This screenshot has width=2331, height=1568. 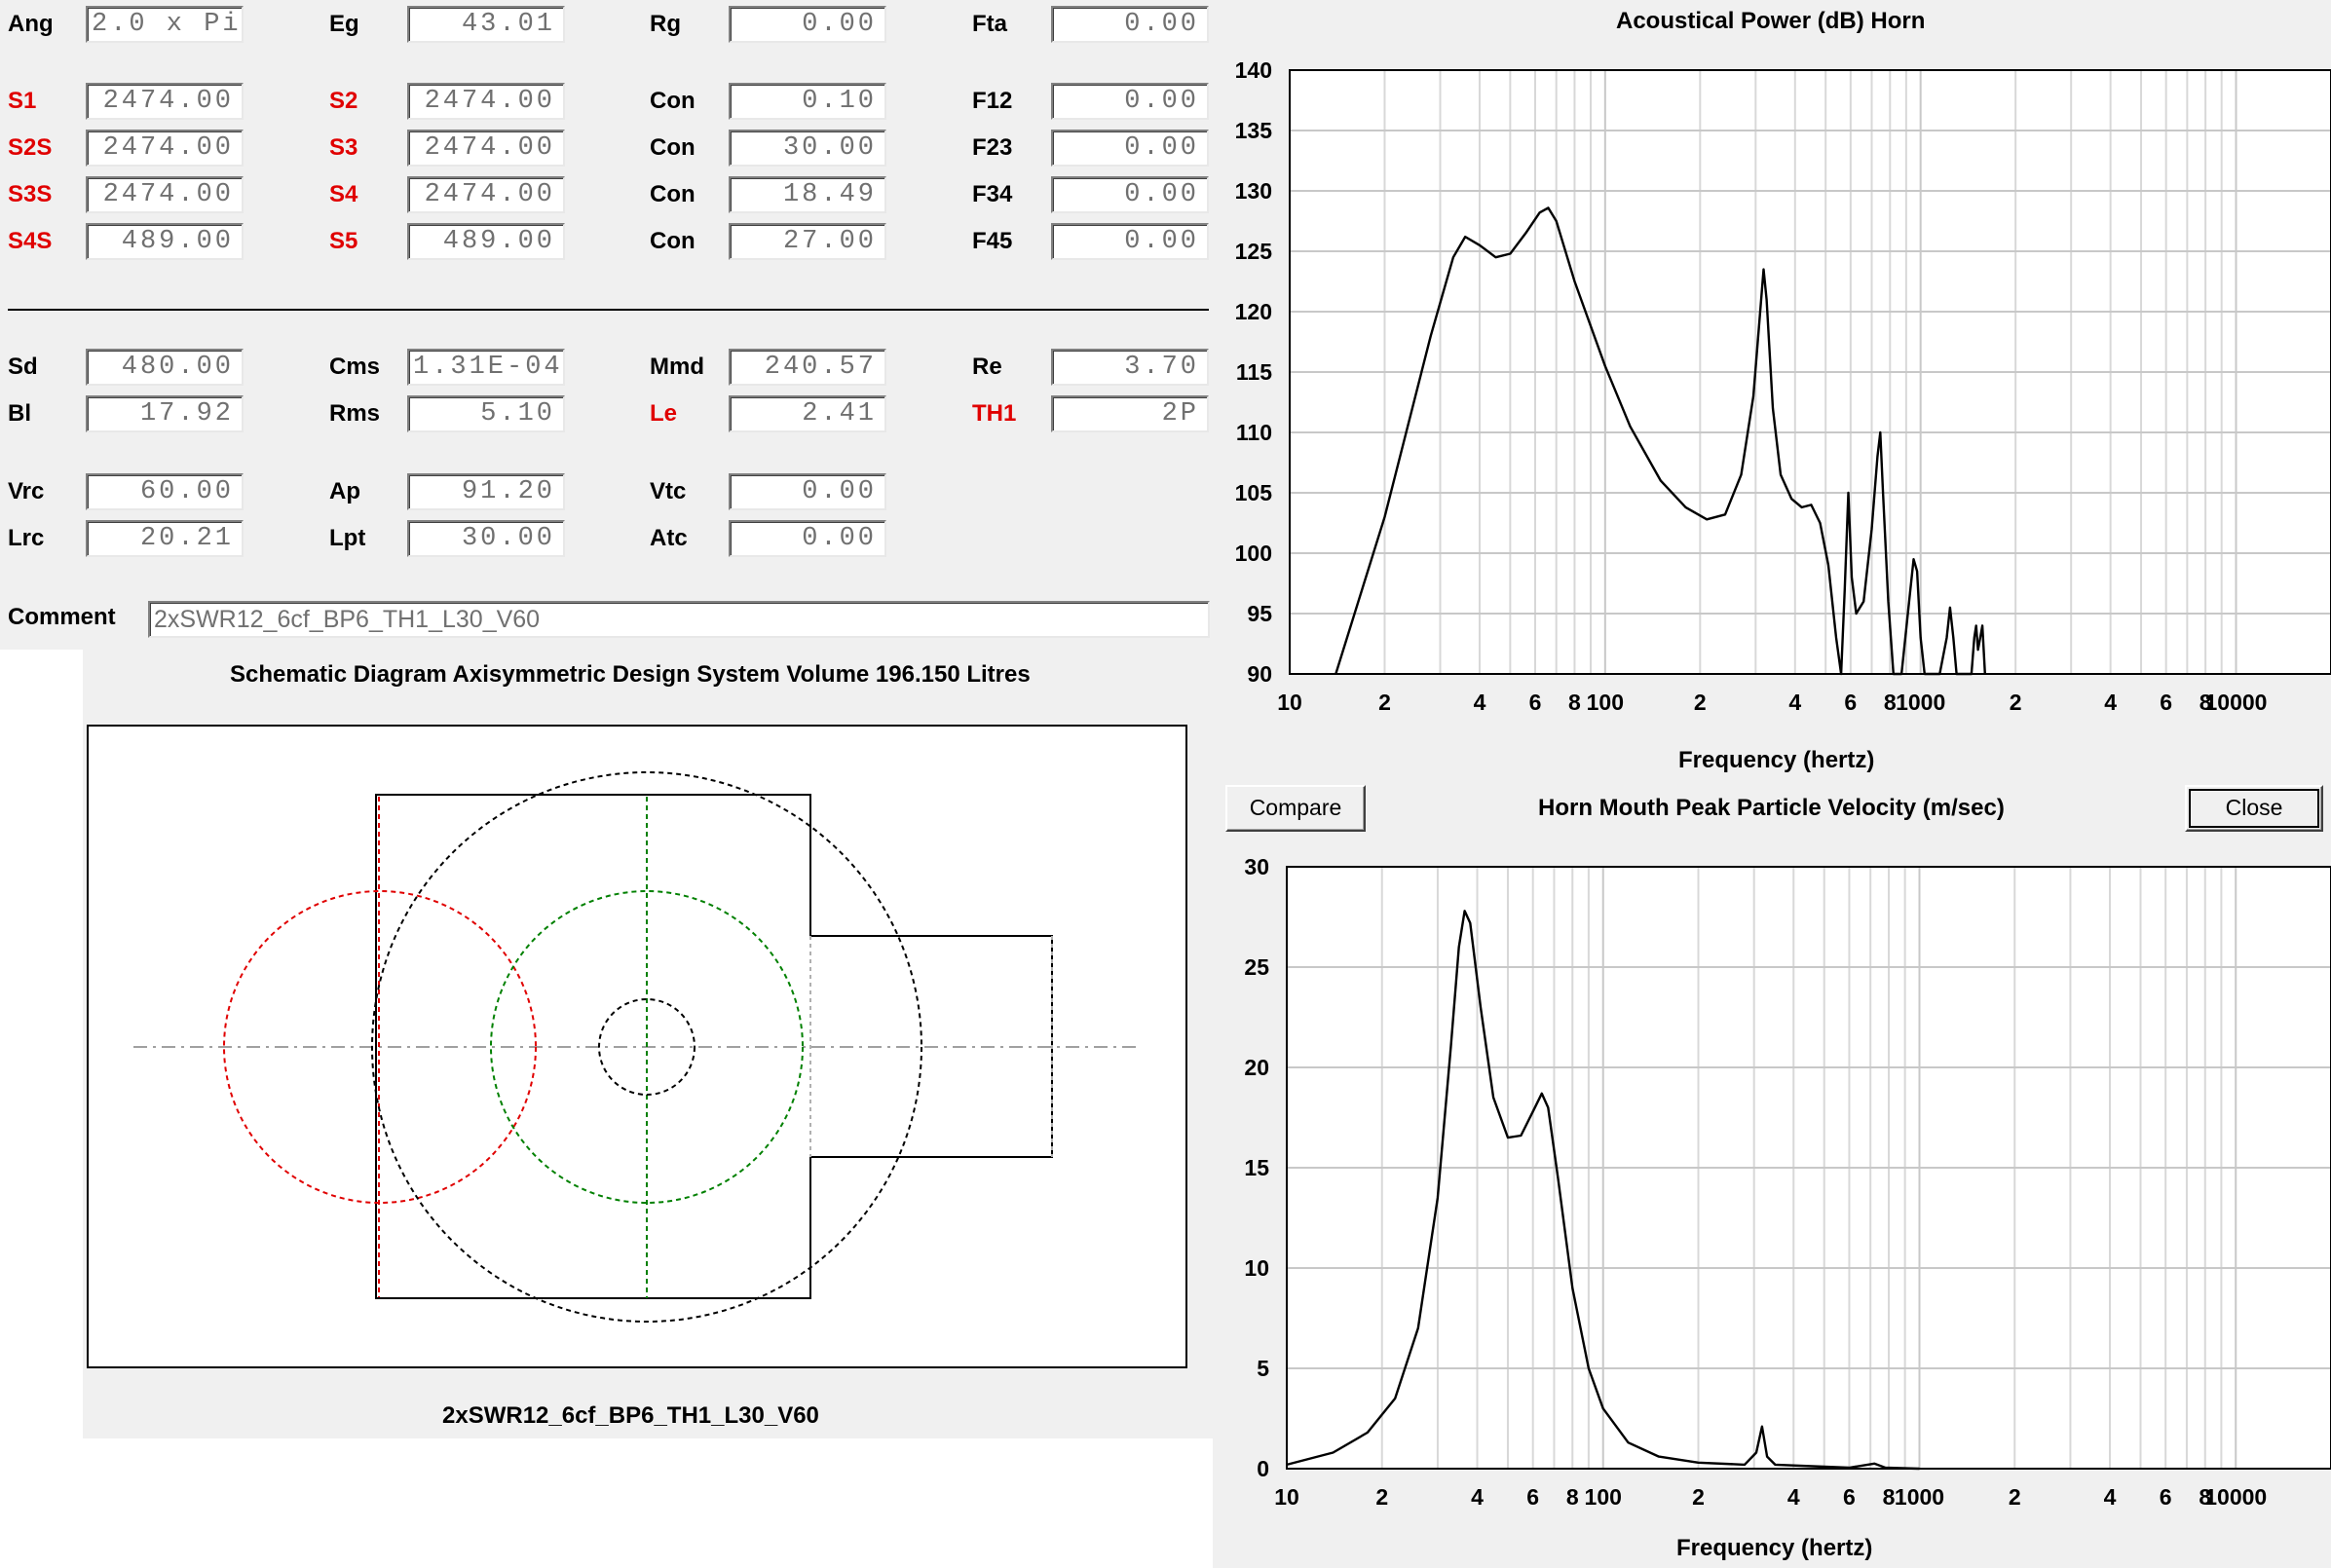 What do you see at coordinates (646, 1047) in the screenshot?
I see `volume-circle` at bounding box center [646, 1047].